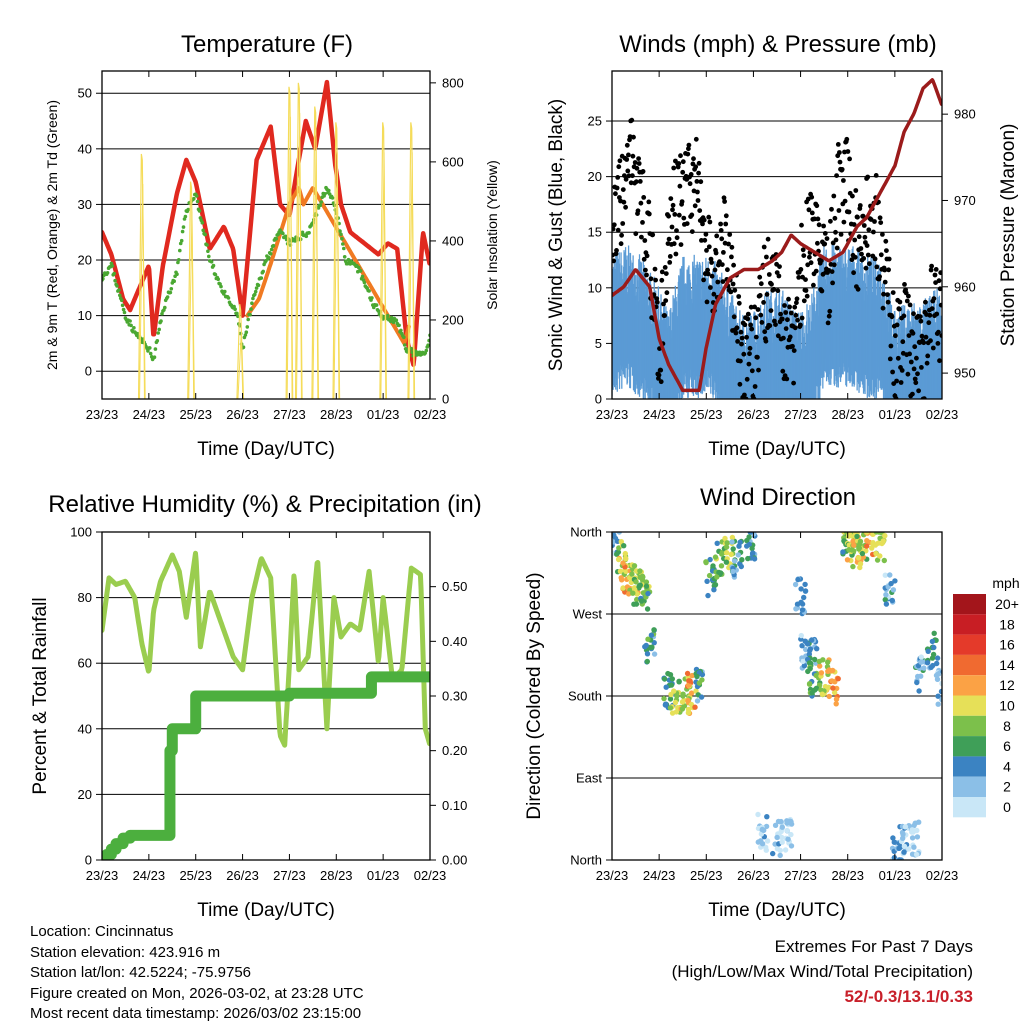 Image resolution: width=1024 pixels, height=1025 pixels. What do you see at coordinates (125, 952) in the screenshot?
I see `station-elevation: Station elevation: 423.916 m` at bounding box center [125, 952].